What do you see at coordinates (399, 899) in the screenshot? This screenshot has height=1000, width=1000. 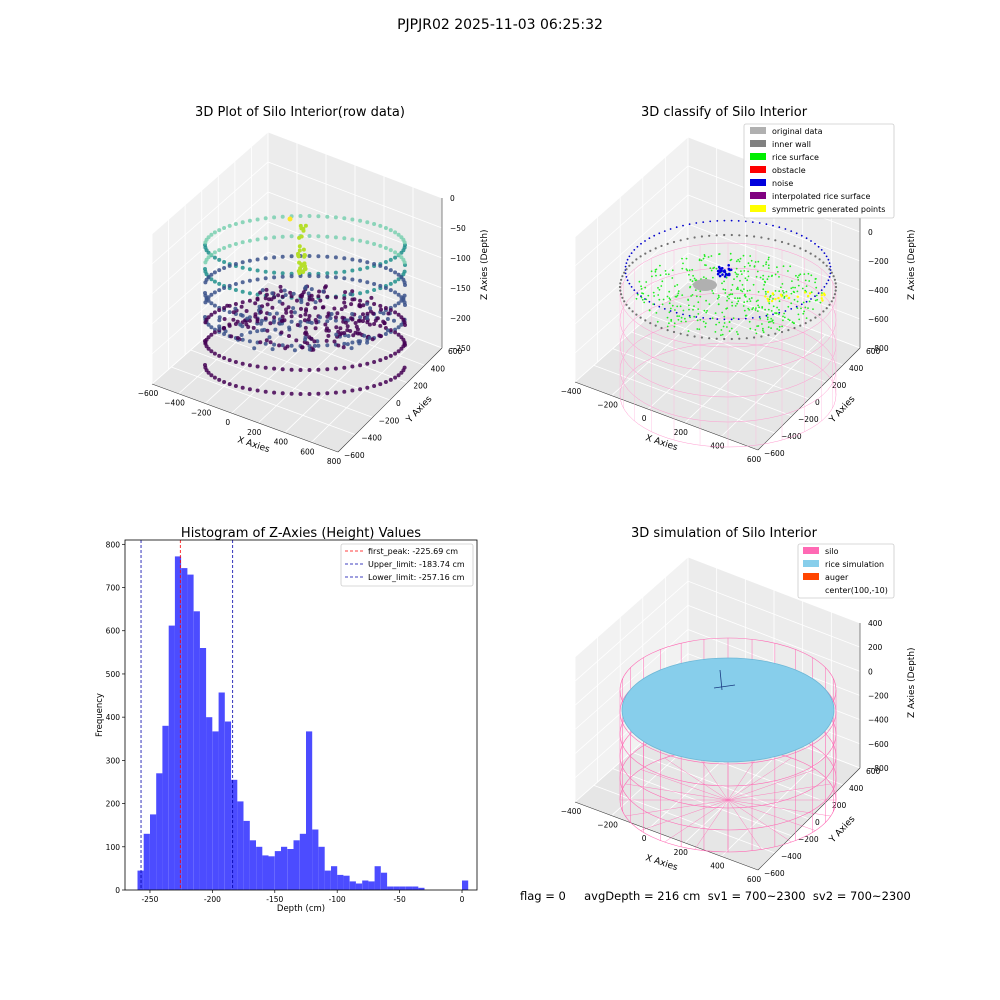 I see `x-tick-label: -50` at bounding box center [399, 899].